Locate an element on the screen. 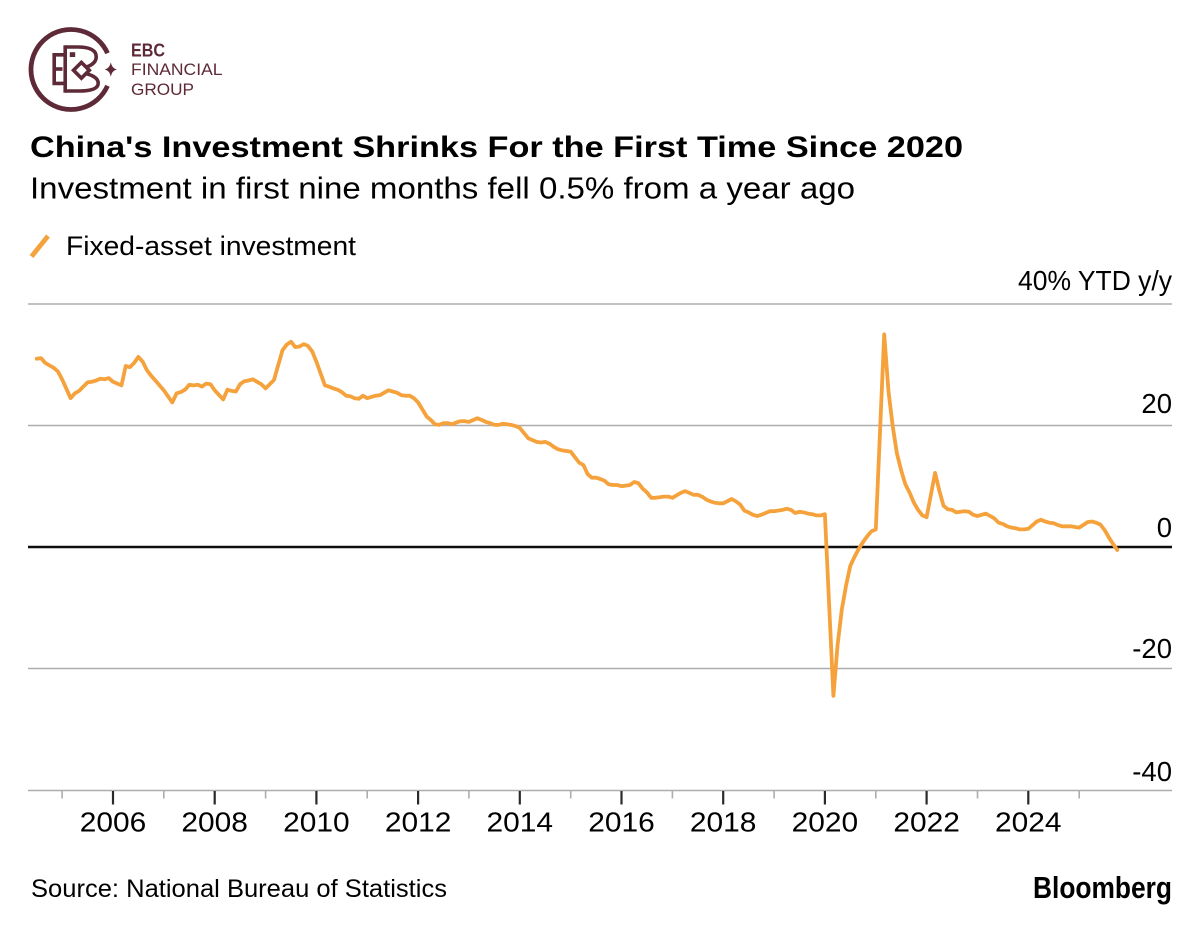 The image size is (1200, 935). svg-text: 2008 is located at coordinates (214, 822).